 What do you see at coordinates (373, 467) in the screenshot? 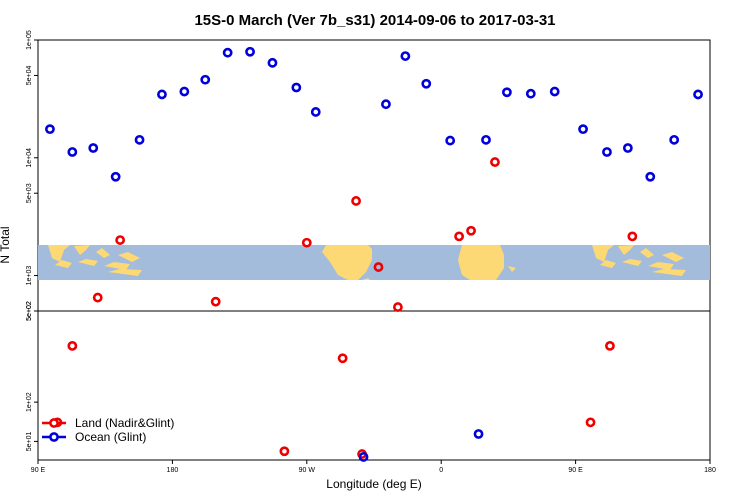
I see `x-axis: 90 E 180 90 W 0 90 E 180` at bounding box center [373, 467].